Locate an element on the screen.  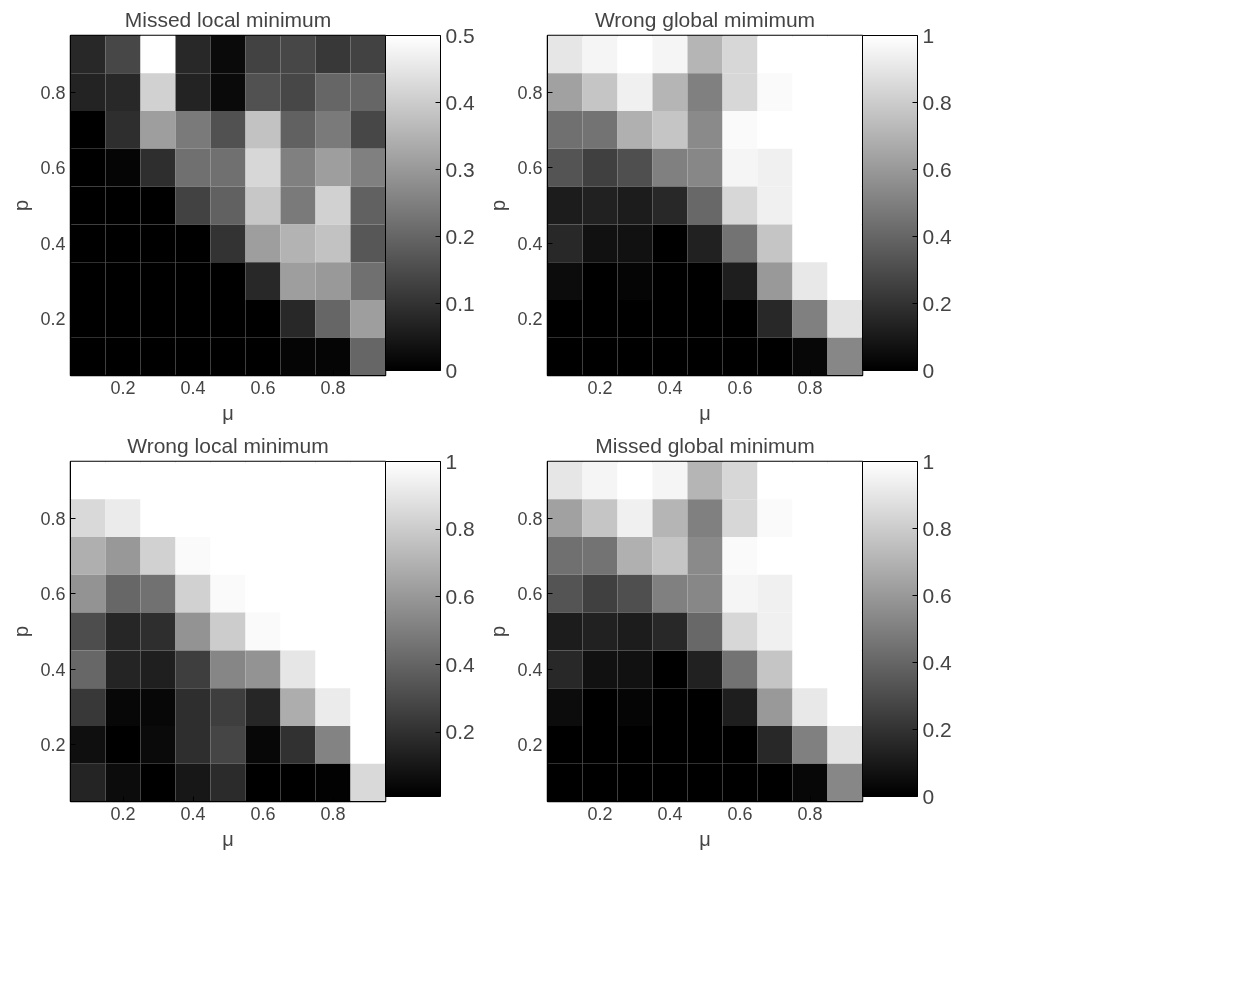
chart-title: Wrong global mimimum is located at coordinates (705, 19).